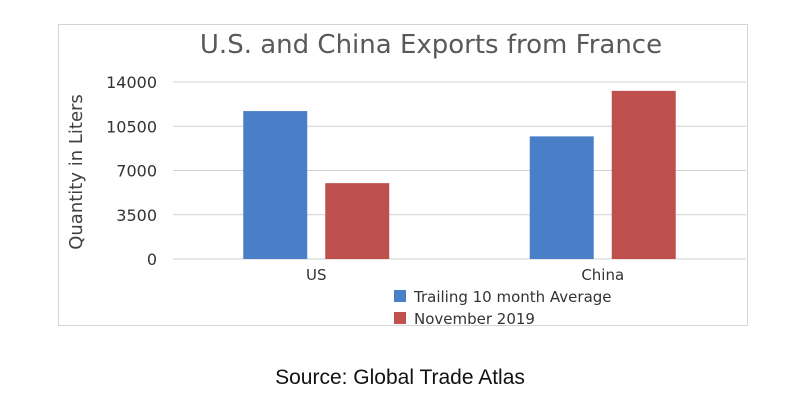 Image resolution: width=800 pixels, height=409 pixels. Describe the element at coordinates (316, 275) in the screenshot. I see `x-tick-label: US` at that location.